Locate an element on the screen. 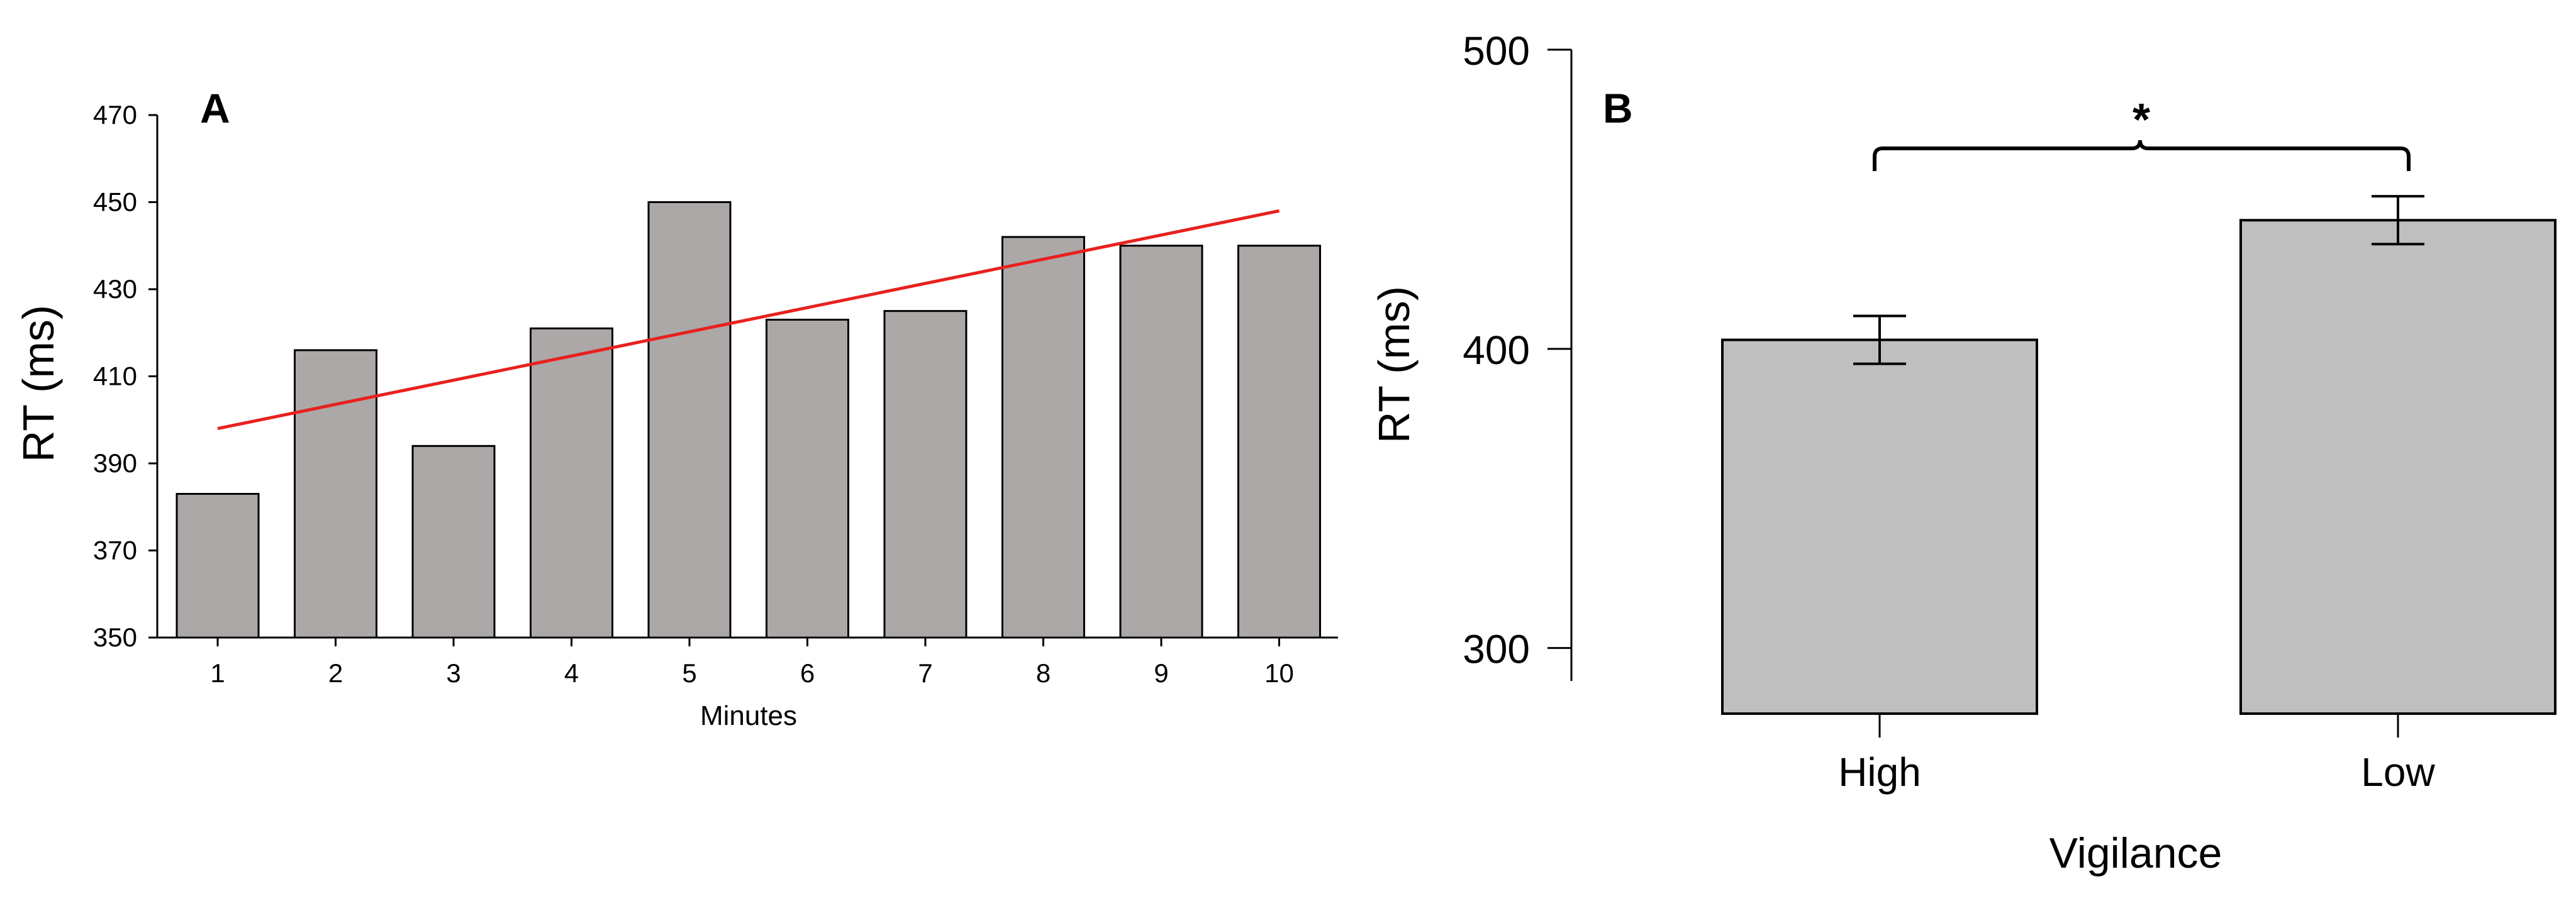  panel-a-x-tick-label: 10 is located at coordinates (1279, 673).